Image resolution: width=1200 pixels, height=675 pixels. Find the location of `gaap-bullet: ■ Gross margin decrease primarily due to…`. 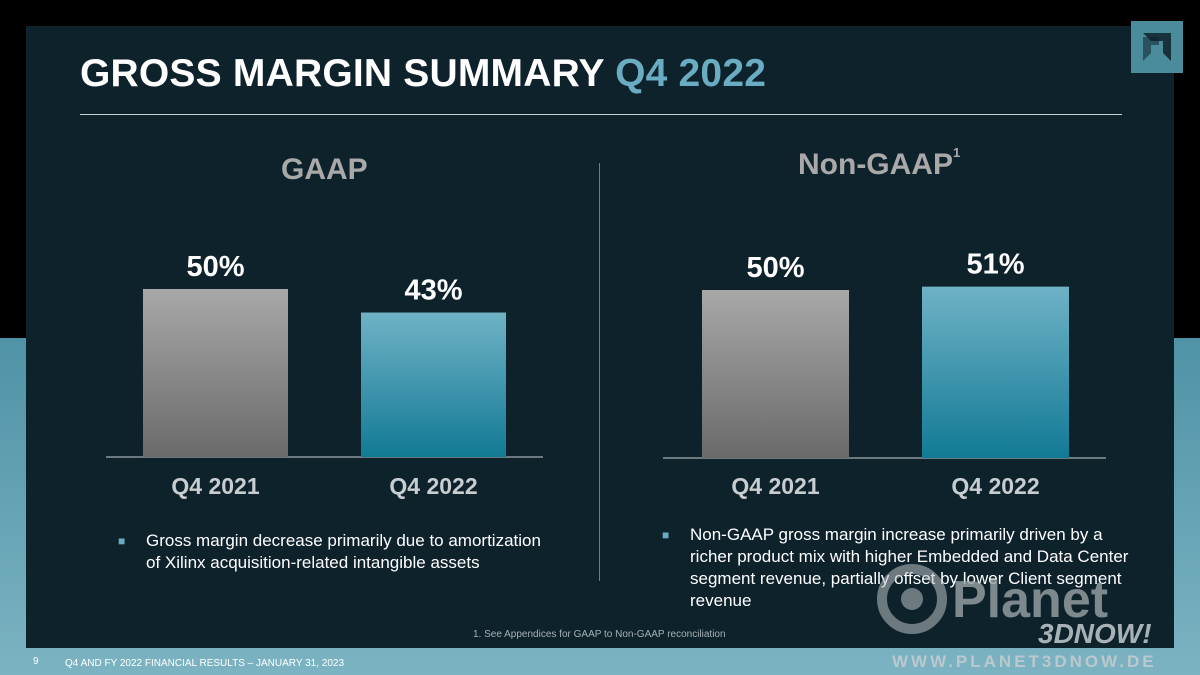

gaap-bullet: ■ Gross margin decrease primarily due to… is located at coordinates (329, 551).